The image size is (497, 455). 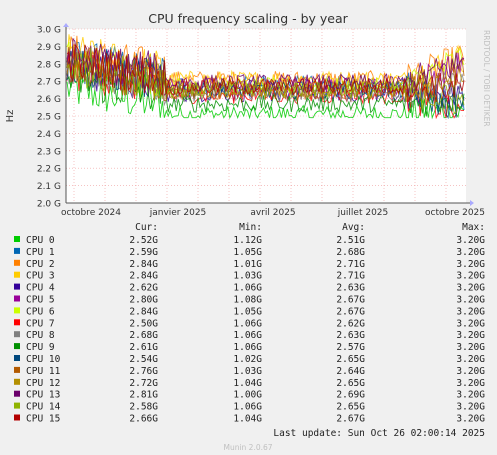 What do you see at coordinates (40, 335) in the screenshot?
I see `legend-name: CPU 8` at bounding box center [40, 335].